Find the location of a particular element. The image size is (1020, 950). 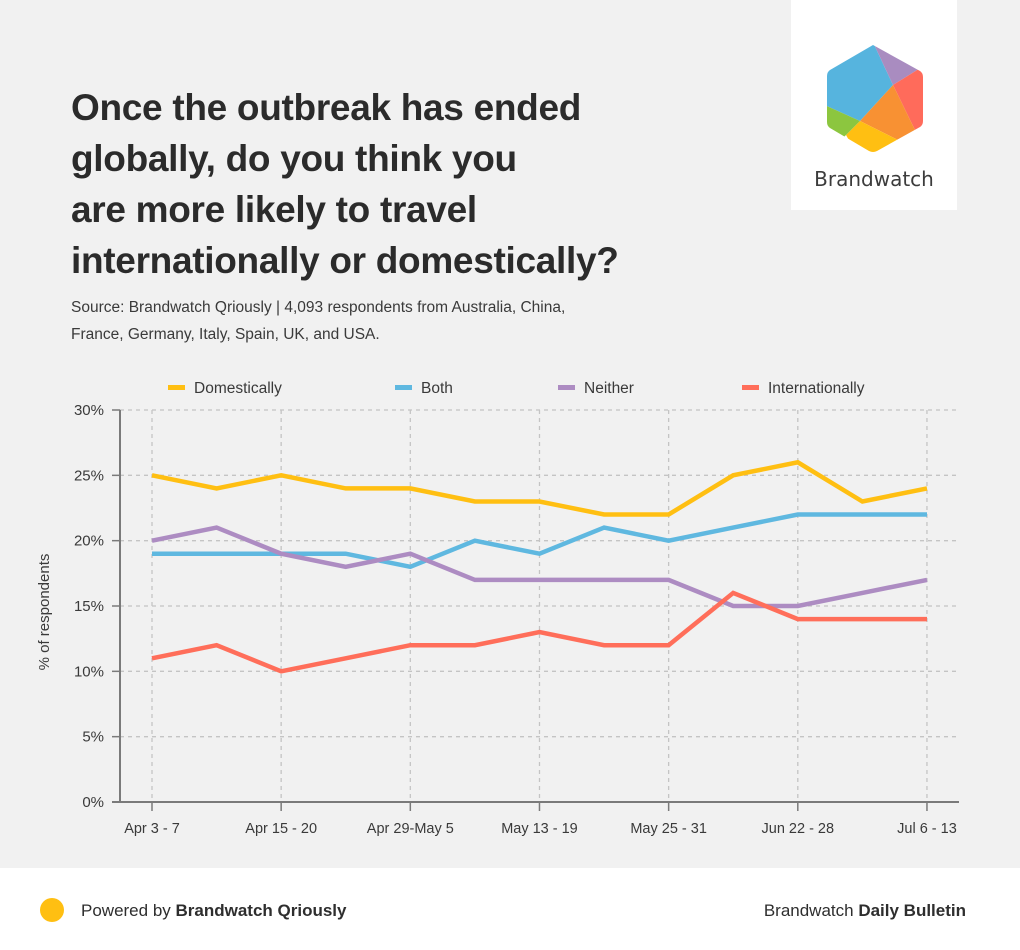

y-axis-label: % of respondents is located at coordinates (44, 612).